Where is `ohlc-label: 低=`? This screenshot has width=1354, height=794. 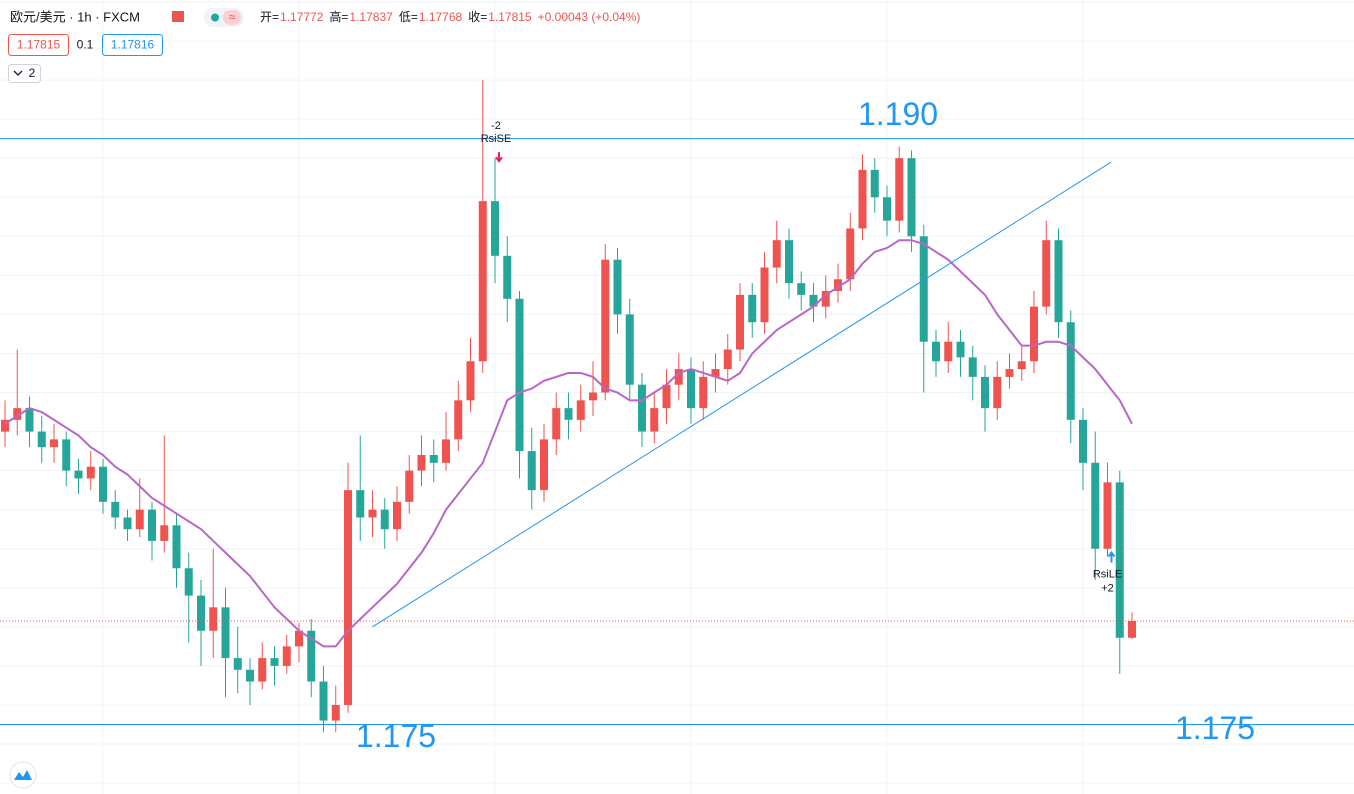
ohlc-label: 低= is located at coordinates (408, 17).